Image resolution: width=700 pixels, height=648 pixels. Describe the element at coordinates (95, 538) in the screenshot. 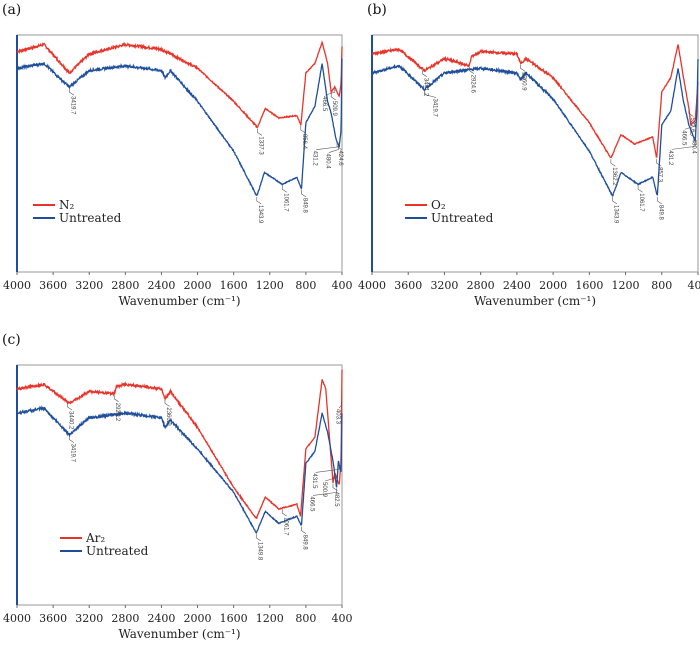

I see `legend-label: Ar₂` at that location.